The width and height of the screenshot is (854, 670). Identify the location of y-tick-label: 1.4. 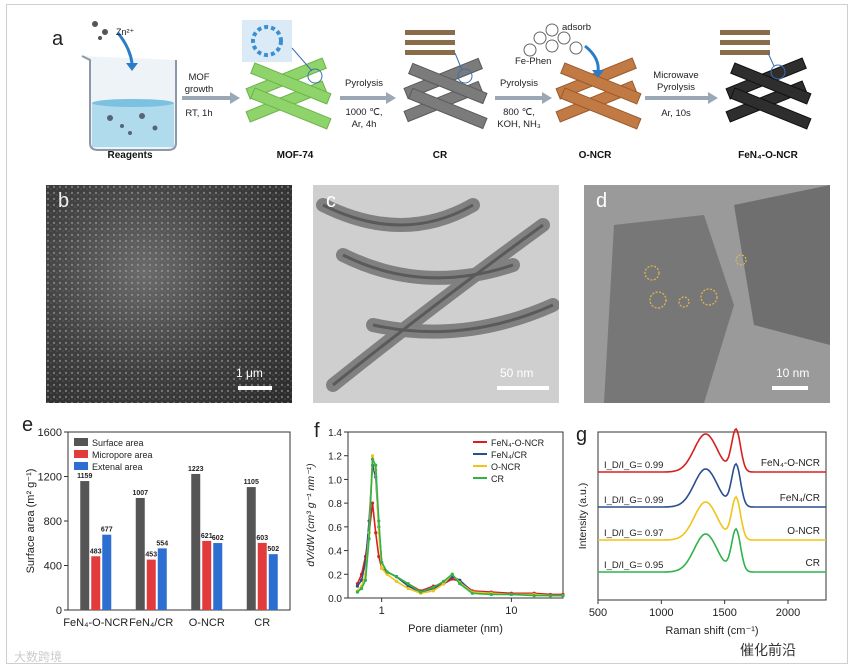
(335, 433).